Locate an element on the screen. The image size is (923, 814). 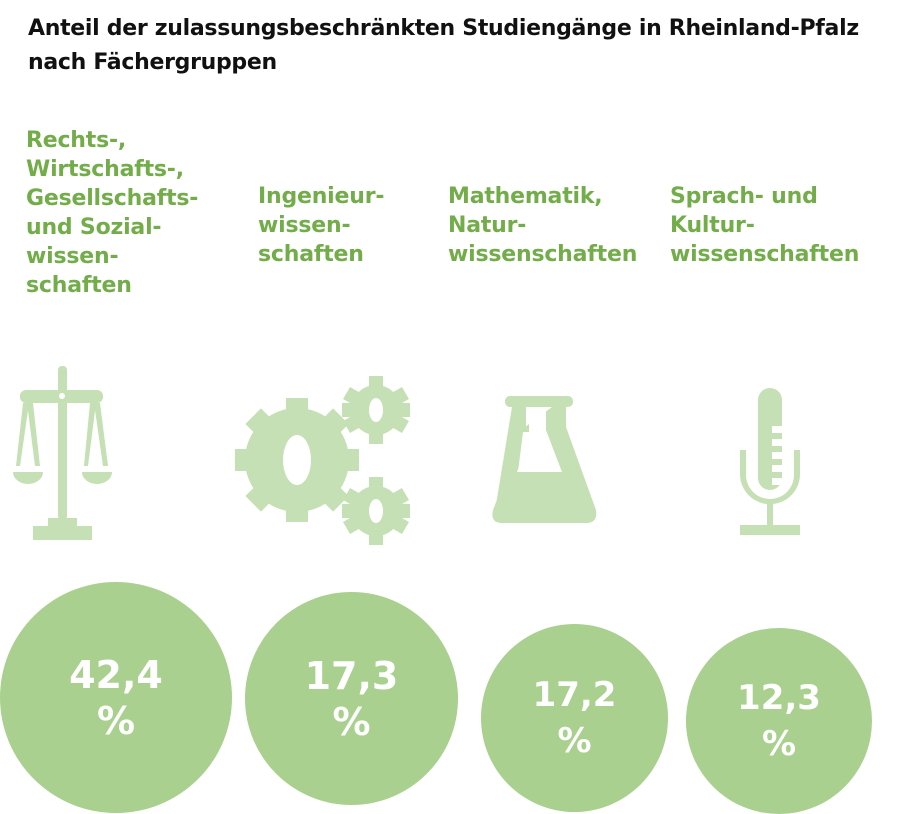
gears-icon is located at coordinates (322, 460).